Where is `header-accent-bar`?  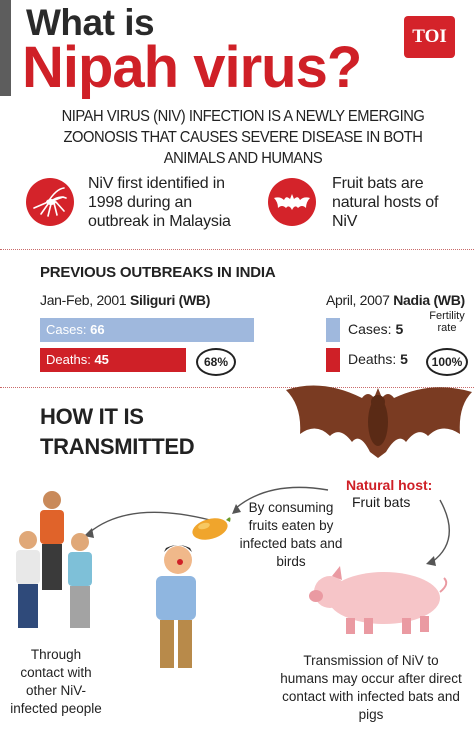
header-accent-bar is located at coordinates (5, 48).